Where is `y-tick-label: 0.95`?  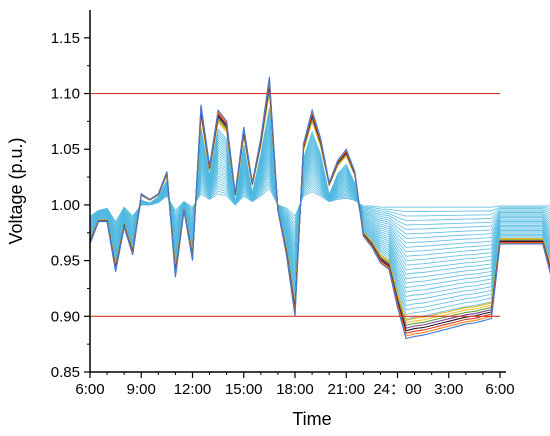
y-tick-label: 0.95 is located at coordinates (65, 261).